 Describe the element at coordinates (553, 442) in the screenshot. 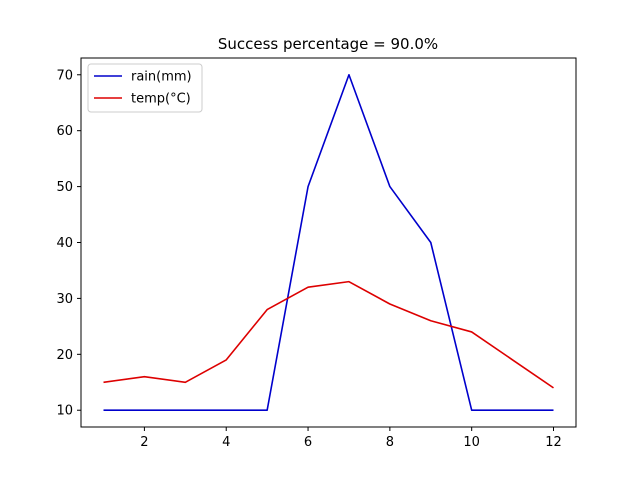

I see `x-tick-label: 12` at that location.